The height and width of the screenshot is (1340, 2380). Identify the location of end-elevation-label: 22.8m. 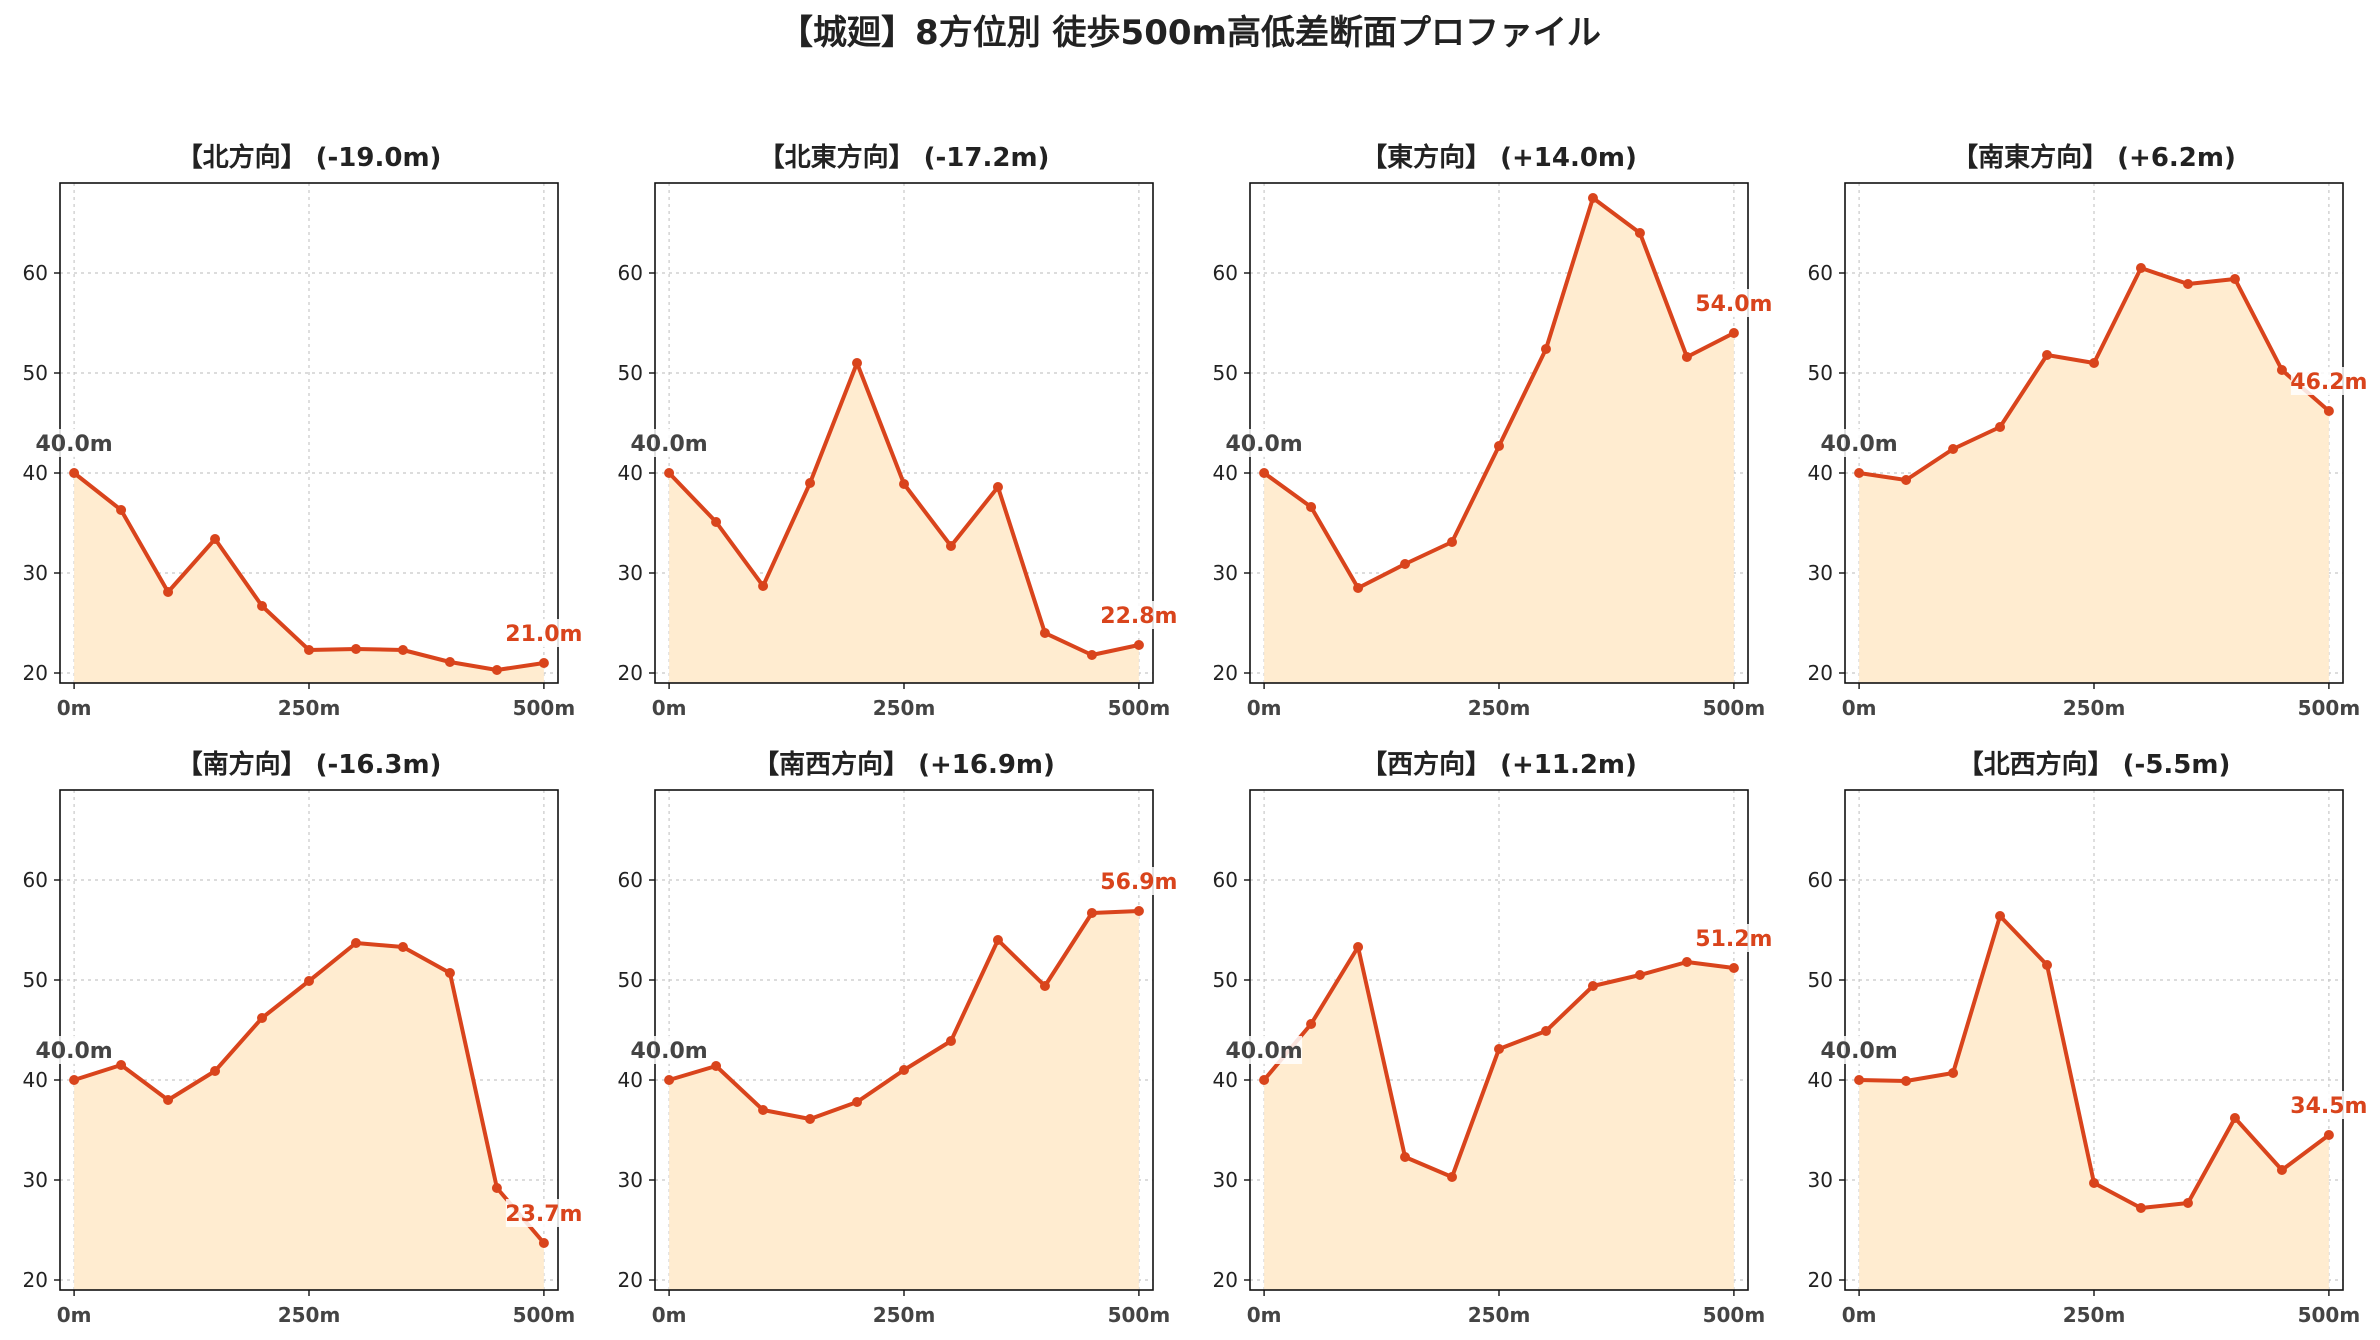
(1138, 616).